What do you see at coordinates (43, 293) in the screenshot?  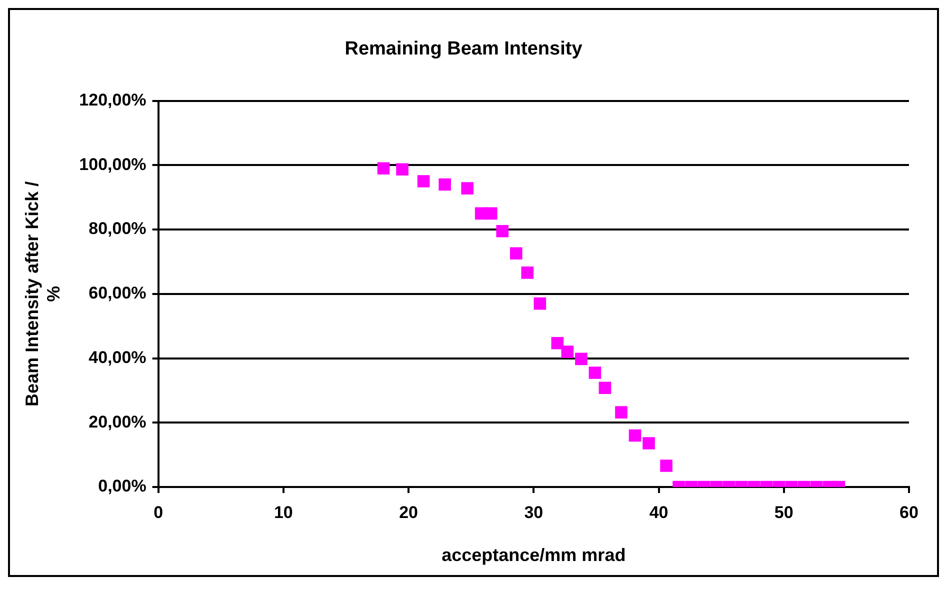 I see `y-axis-title: Beam Intensity after Kick / %` at bounding box center [43, 293].